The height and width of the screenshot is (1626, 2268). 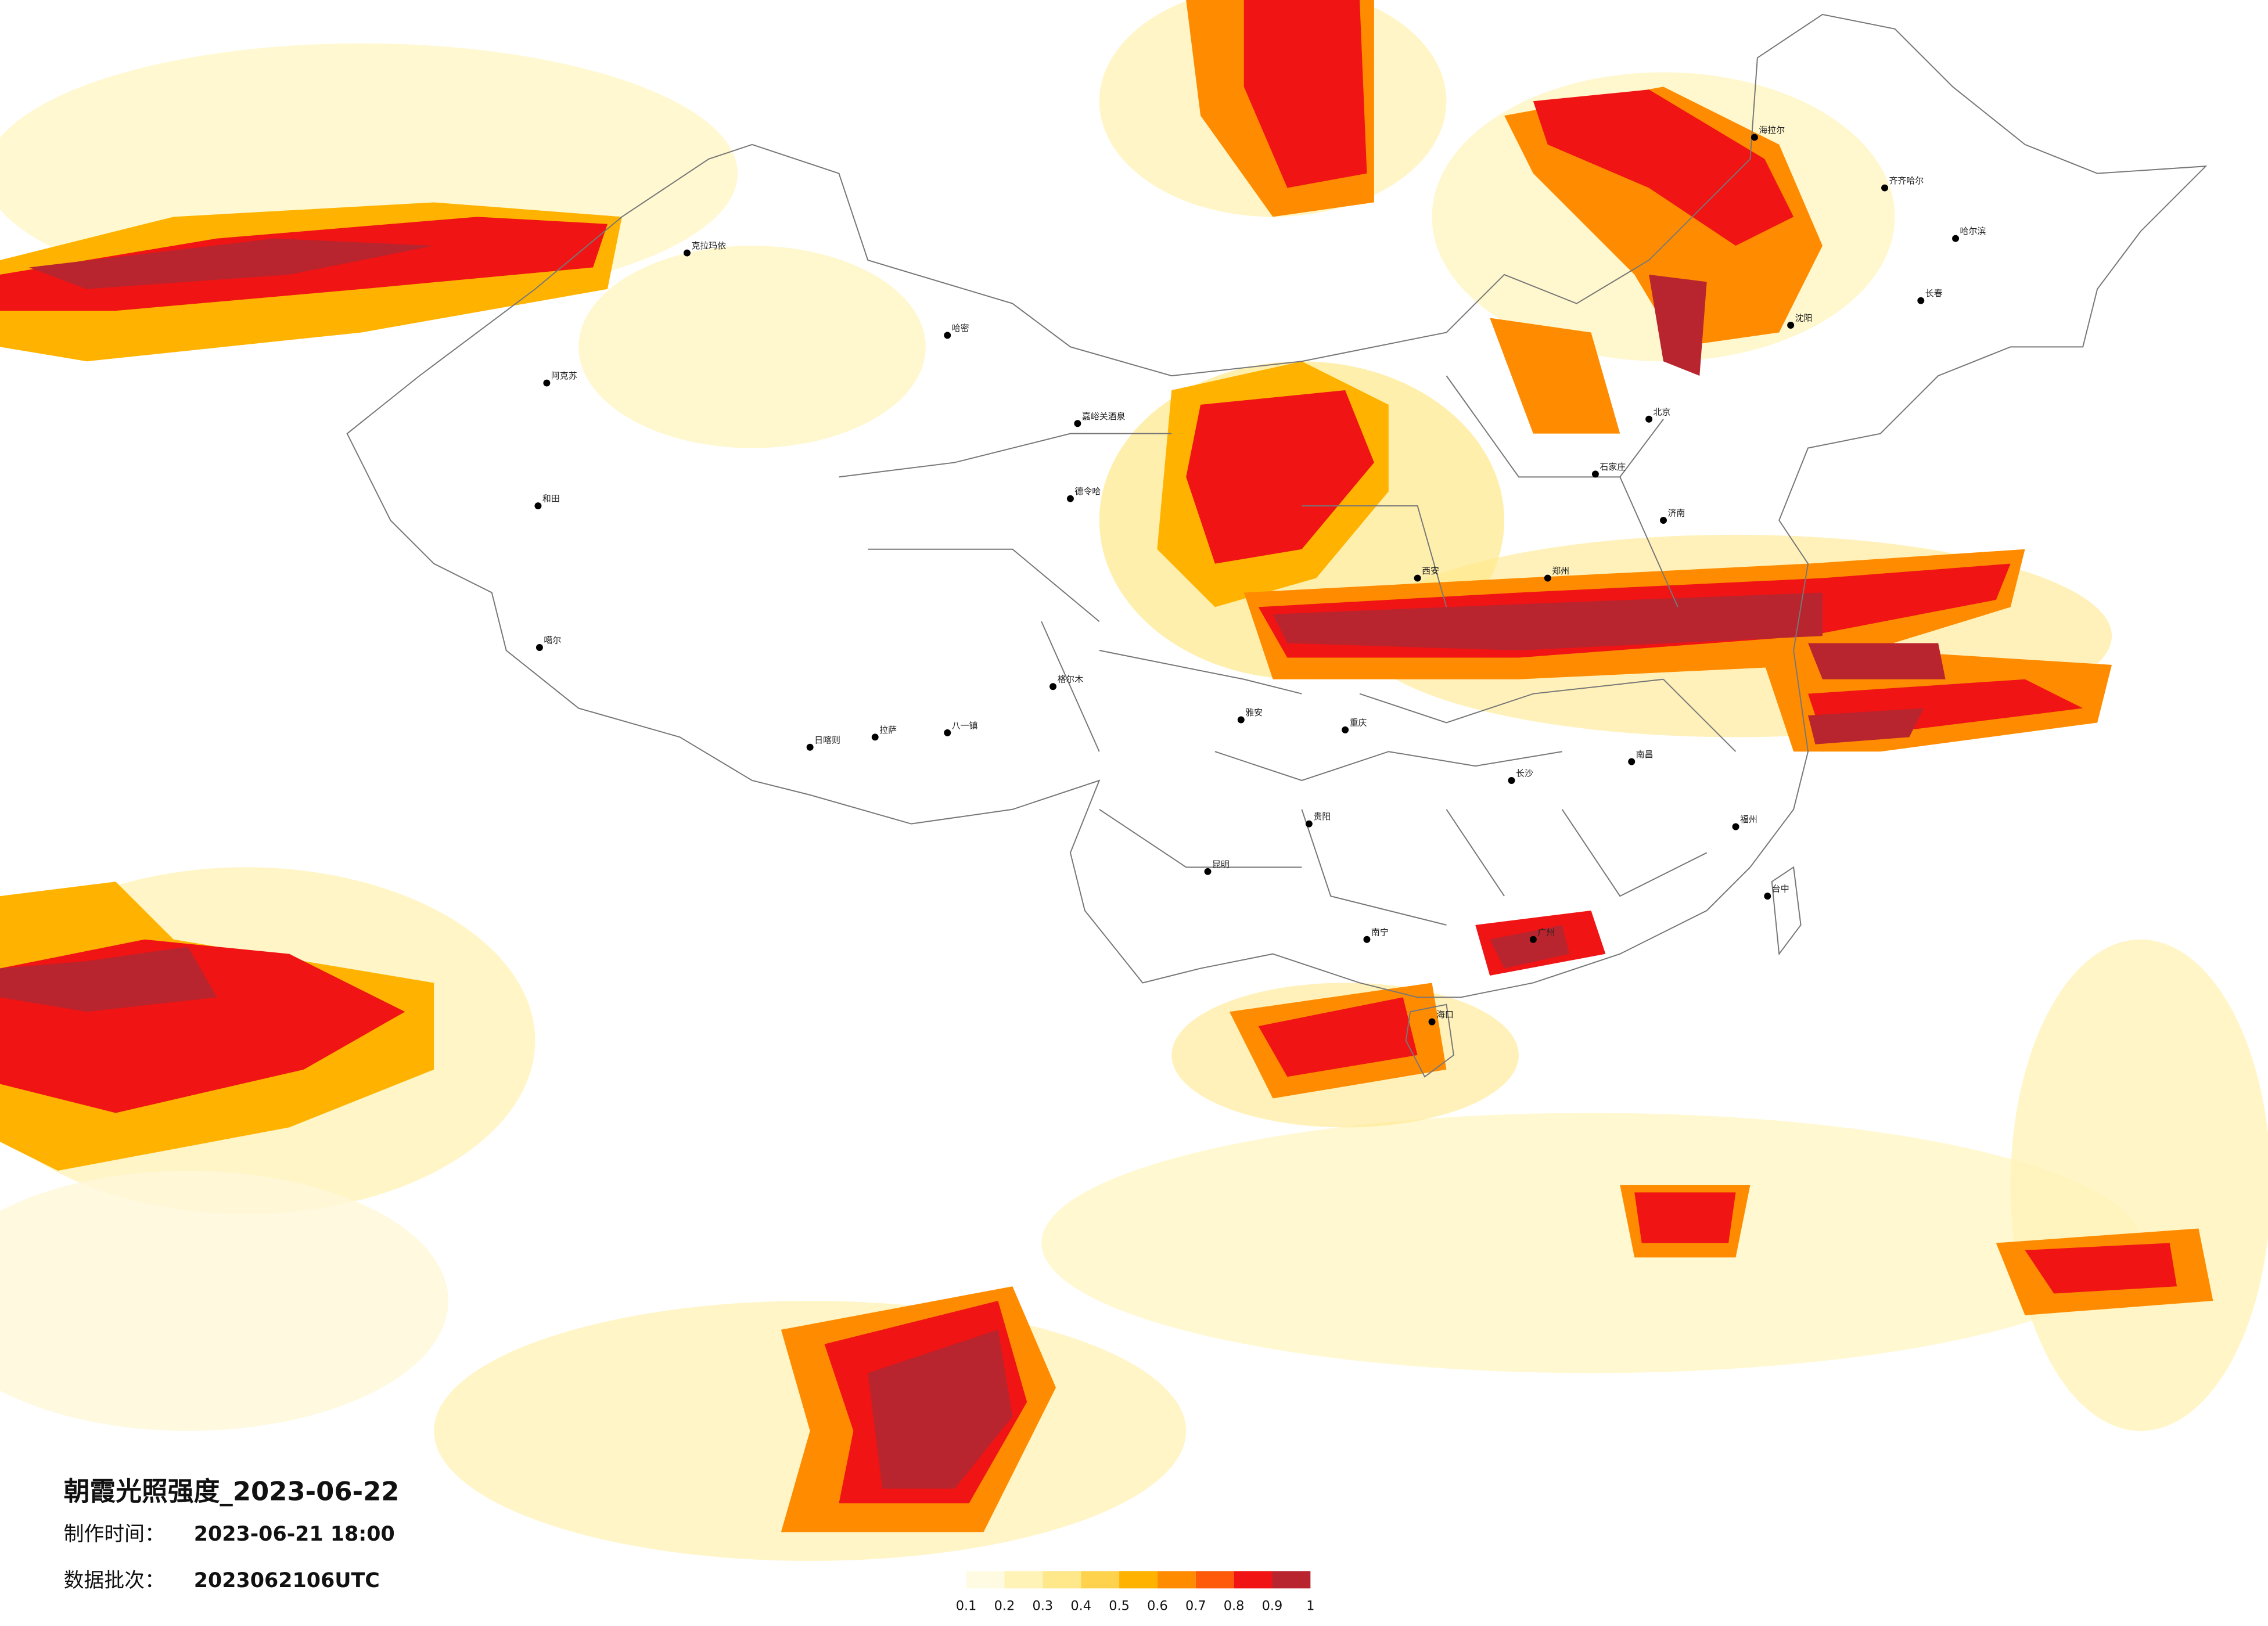 I want to click on city-label: 海拉尔, so click(x=1772, y=130).